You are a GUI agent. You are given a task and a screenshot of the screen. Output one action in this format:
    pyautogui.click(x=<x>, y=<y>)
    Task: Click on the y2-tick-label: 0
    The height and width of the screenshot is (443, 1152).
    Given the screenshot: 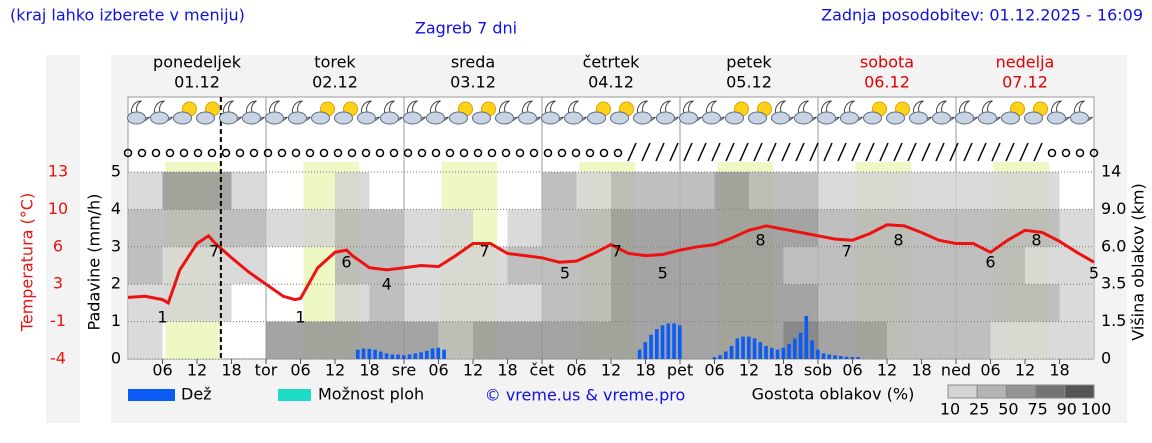 What is the action you would take?
    pyautogui.click(x=1106, y=358)
    